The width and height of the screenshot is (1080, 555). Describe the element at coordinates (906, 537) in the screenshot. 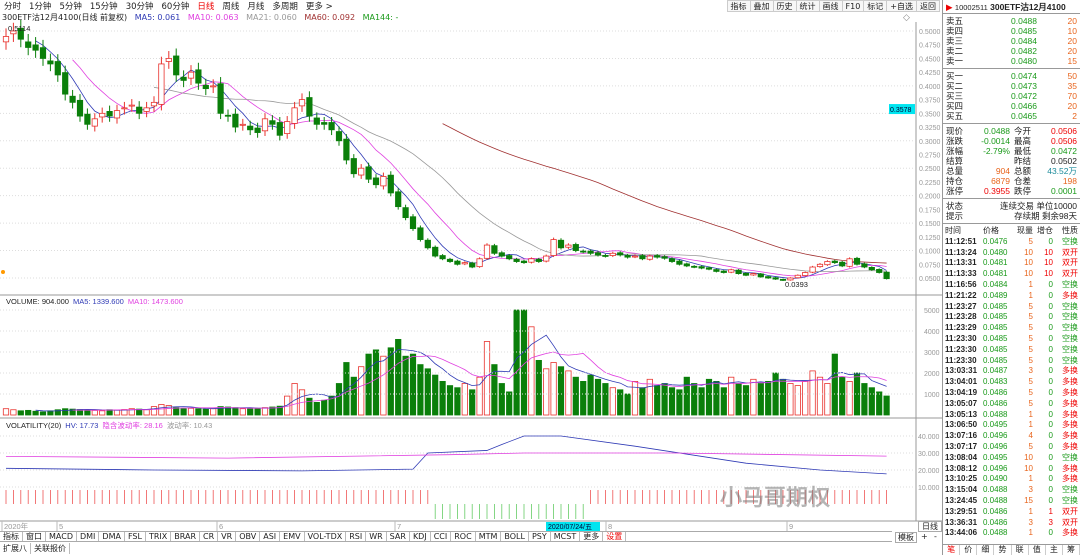

I see `template-button: 模板` at that location.